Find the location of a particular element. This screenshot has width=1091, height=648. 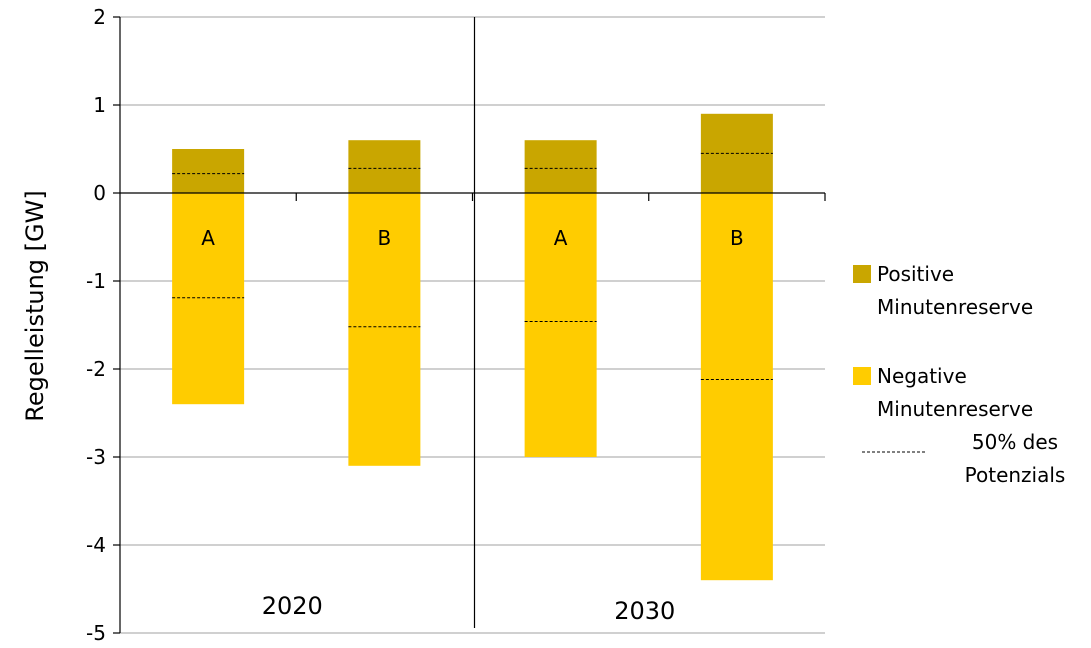

y-axis-label: Regelleistung [GW] is located at coordinates (35, 305).